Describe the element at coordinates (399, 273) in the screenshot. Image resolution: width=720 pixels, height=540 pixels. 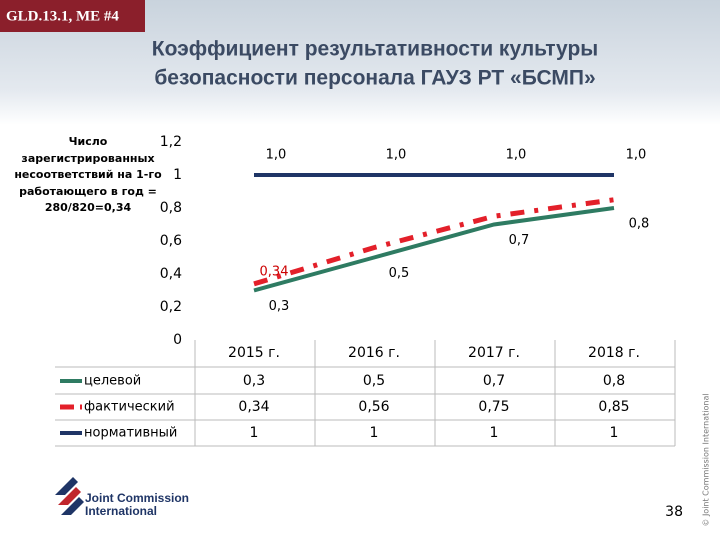
I see `data-label: 0,5` at that location.